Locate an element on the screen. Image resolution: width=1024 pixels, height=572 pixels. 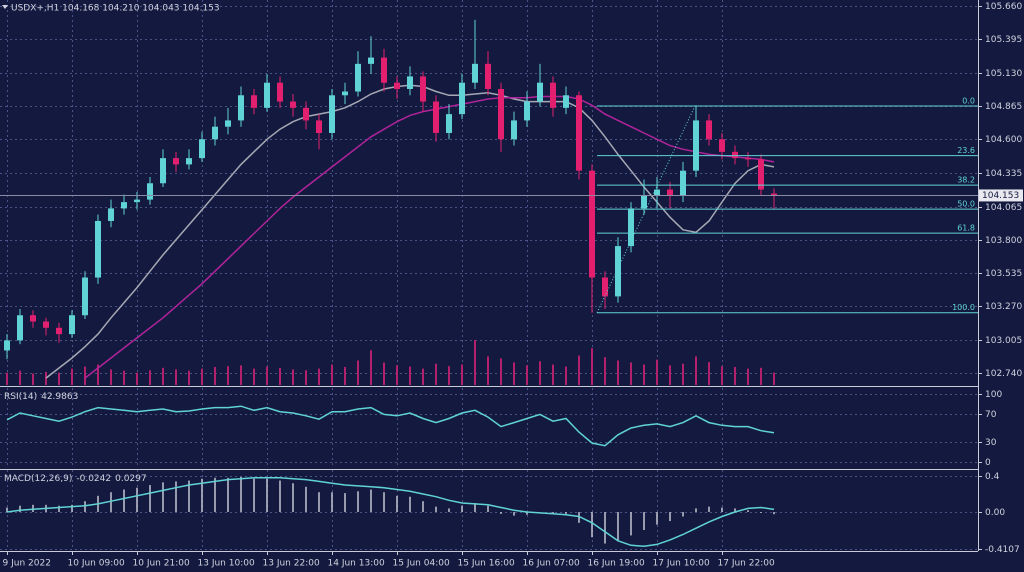
y-tick-label: 103.535 is located at coordinates (1003, 274).